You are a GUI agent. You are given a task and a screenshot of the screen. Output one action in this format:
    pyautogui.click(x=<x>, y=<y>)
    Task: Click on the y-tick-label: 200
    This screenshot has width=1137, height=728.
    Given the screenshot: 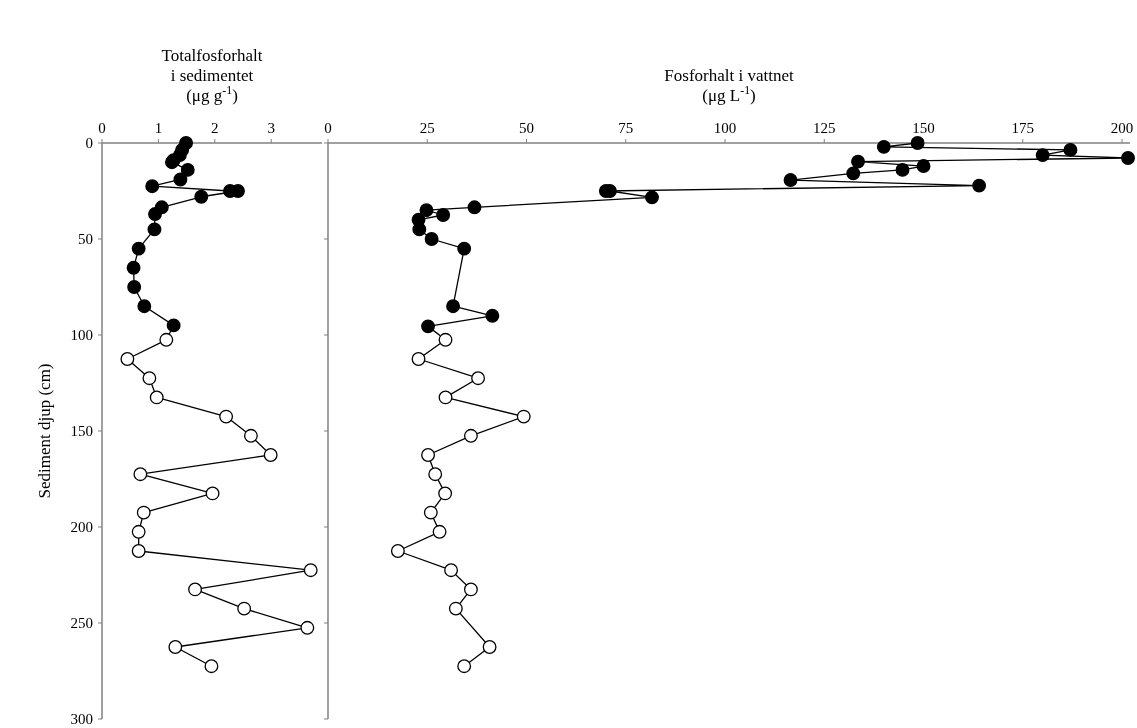 What is the action you would take?
    pyautogui.click(x=81, y=527)
    